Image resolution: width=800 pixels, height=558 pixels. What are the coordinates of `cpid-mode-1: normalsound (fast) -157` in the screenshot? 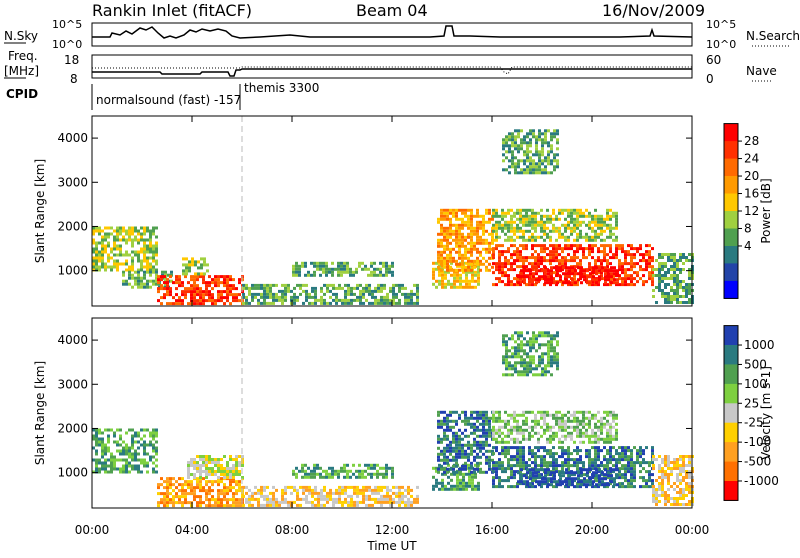 It's located at (168, 100).